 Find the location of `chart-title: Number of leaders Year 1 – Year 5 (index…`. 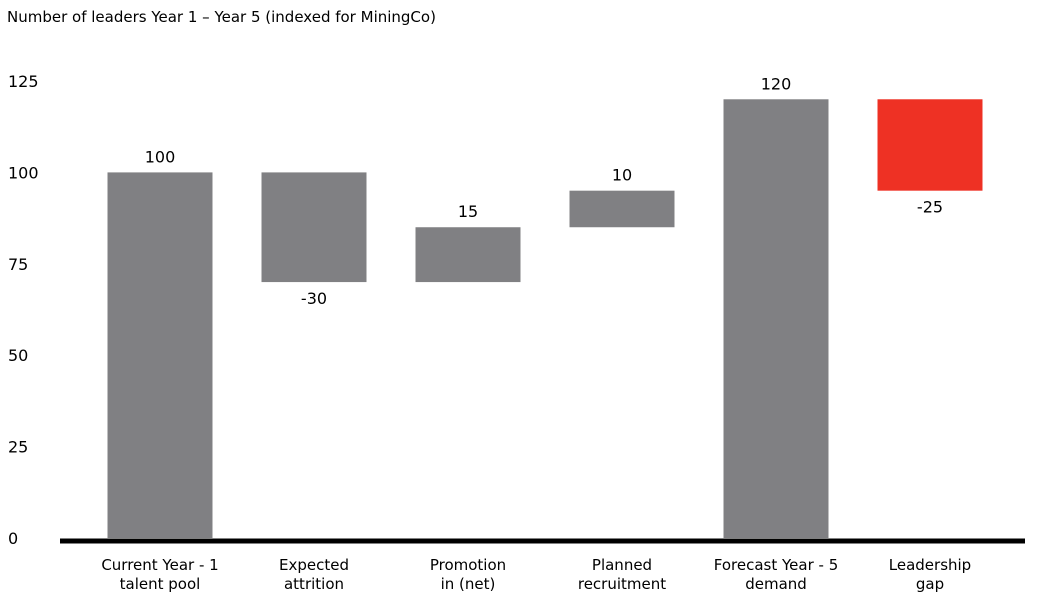

chart-title: Number of leaders Year 1 – Year 5 (index… is located at coordinates (221, 17).